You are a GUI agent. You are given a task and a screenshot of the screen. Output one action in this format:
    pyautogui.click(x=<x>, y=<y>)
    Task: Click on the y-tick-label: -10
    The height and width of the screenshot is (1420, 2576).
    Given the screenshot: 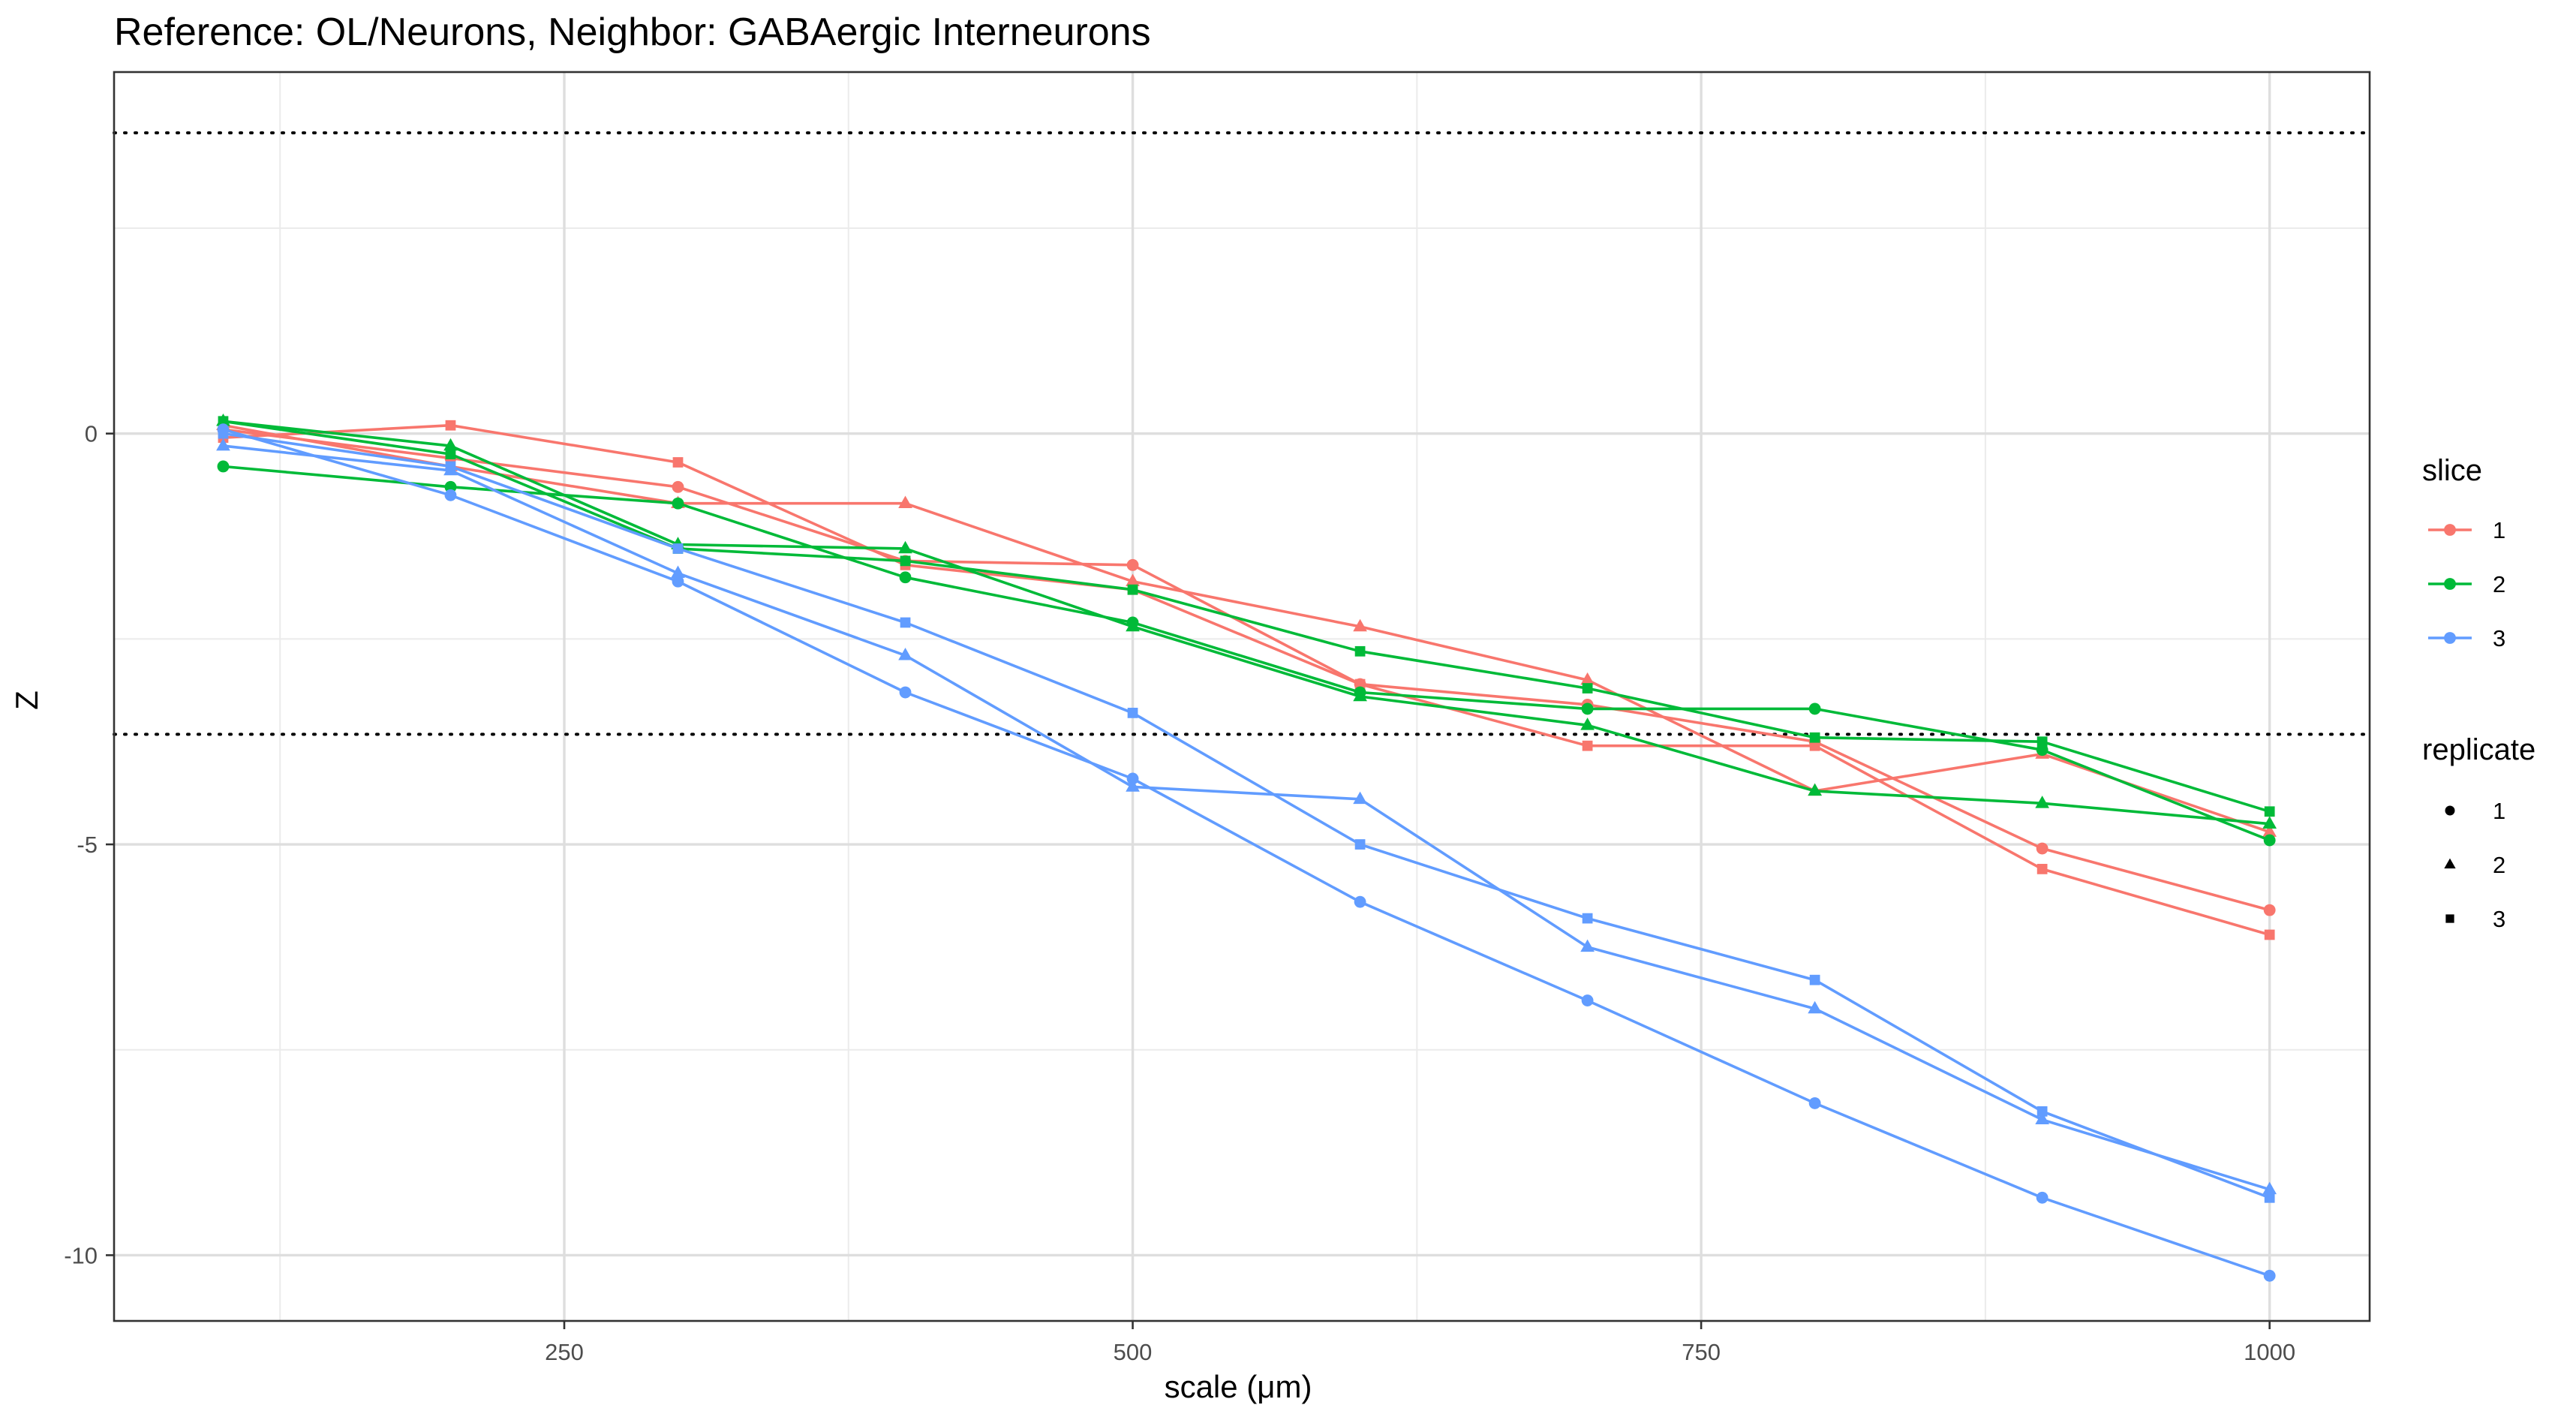 What is the action you would take?
    pyautogui.click(x=81, y=1255)
    